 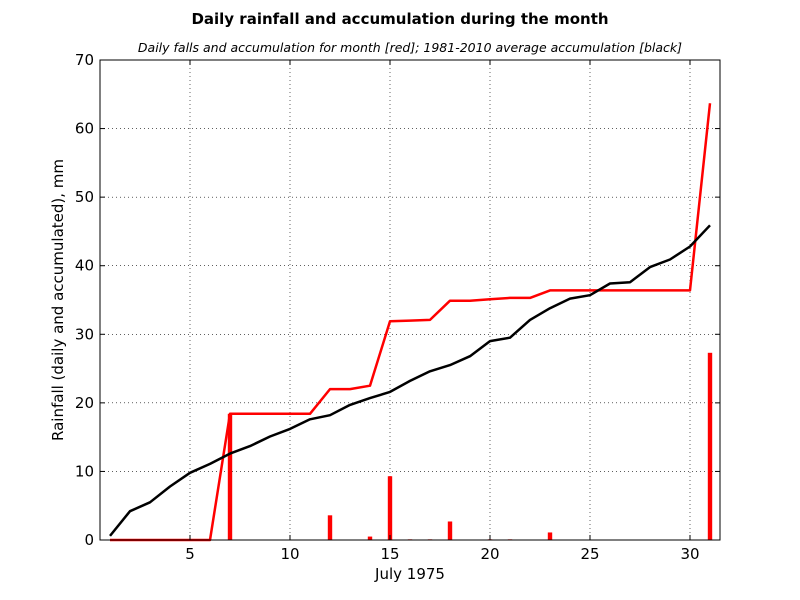 I want to click on x-tick-label: 5, so click(x=190, y=554).